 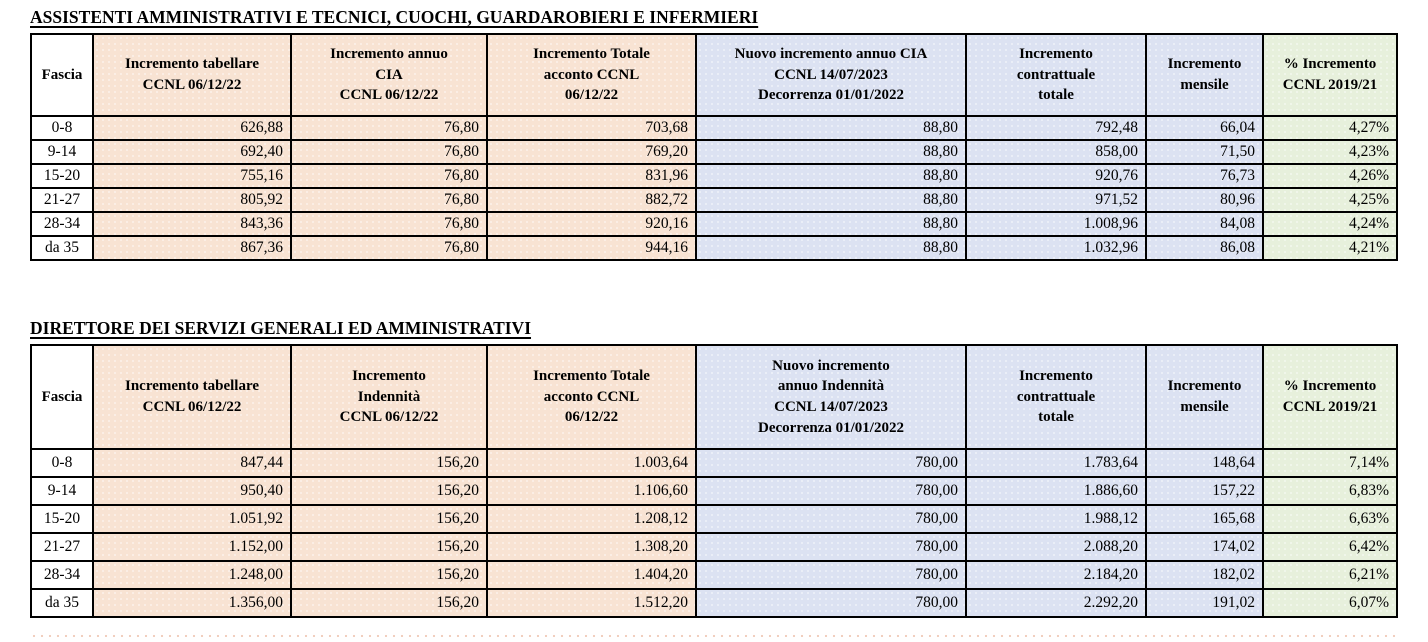 I want to click on value-cell: 1.008,96, so click(x=1056, y=224).